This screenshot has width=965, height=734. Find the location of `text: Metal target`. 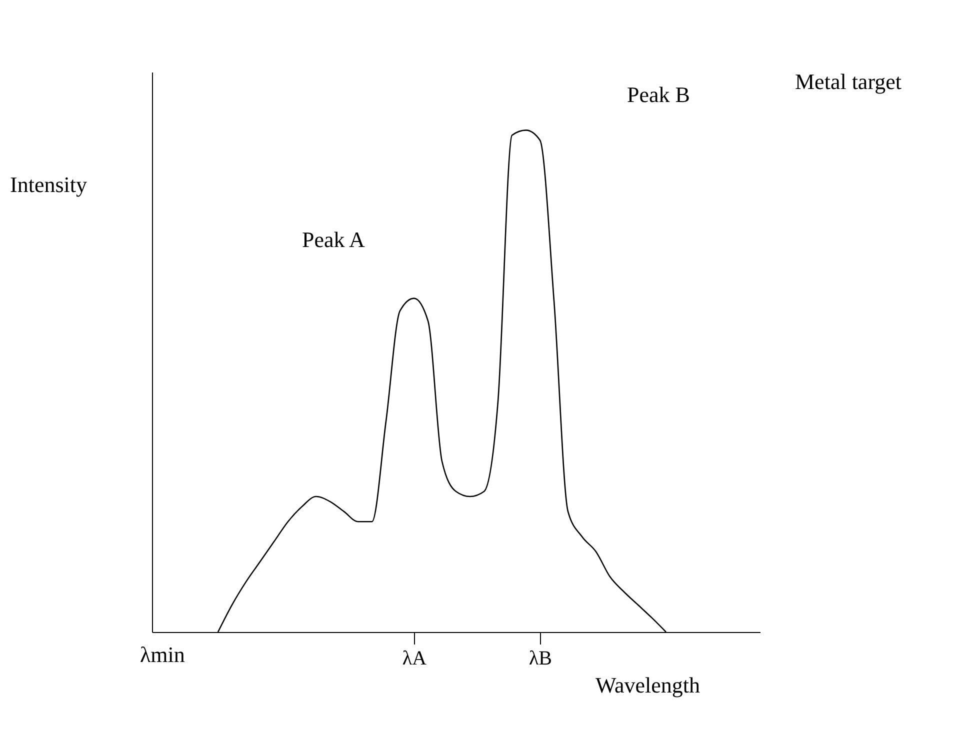

text: Metal target is located at coordinates (848, 81).